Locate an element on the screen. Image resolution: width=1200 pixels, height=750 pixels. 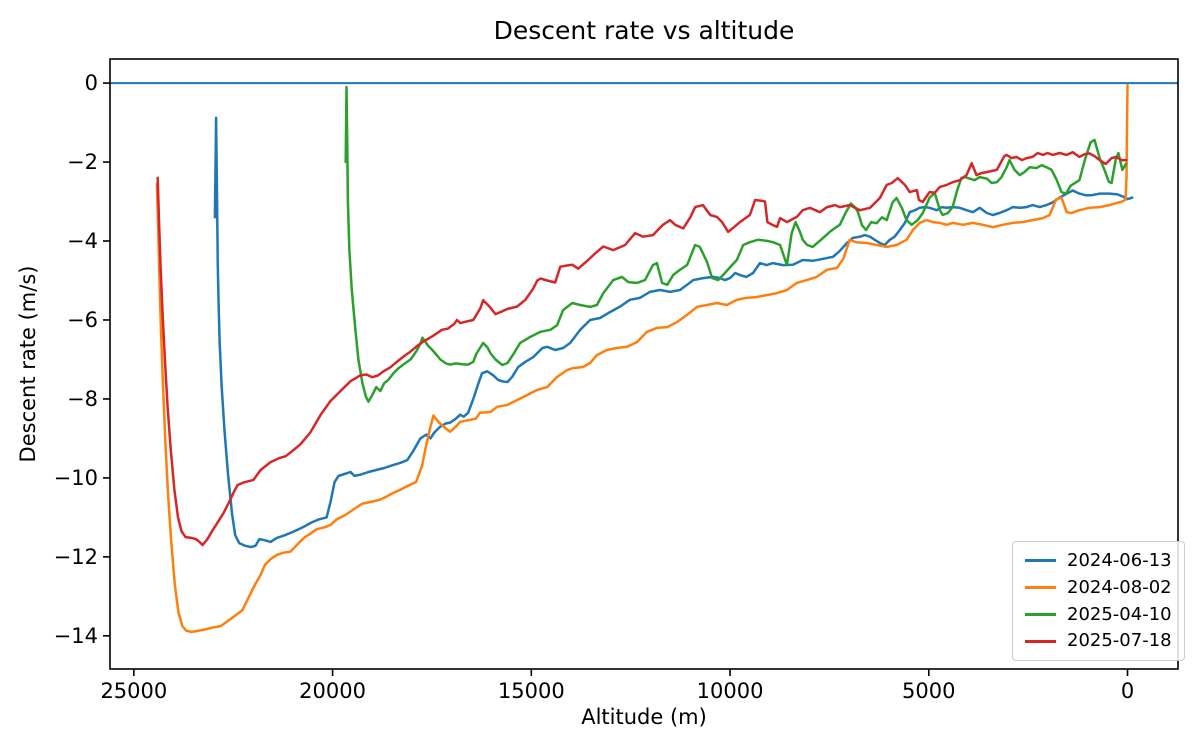
y-tick-label: −6 is located at coordinates (82, 320).